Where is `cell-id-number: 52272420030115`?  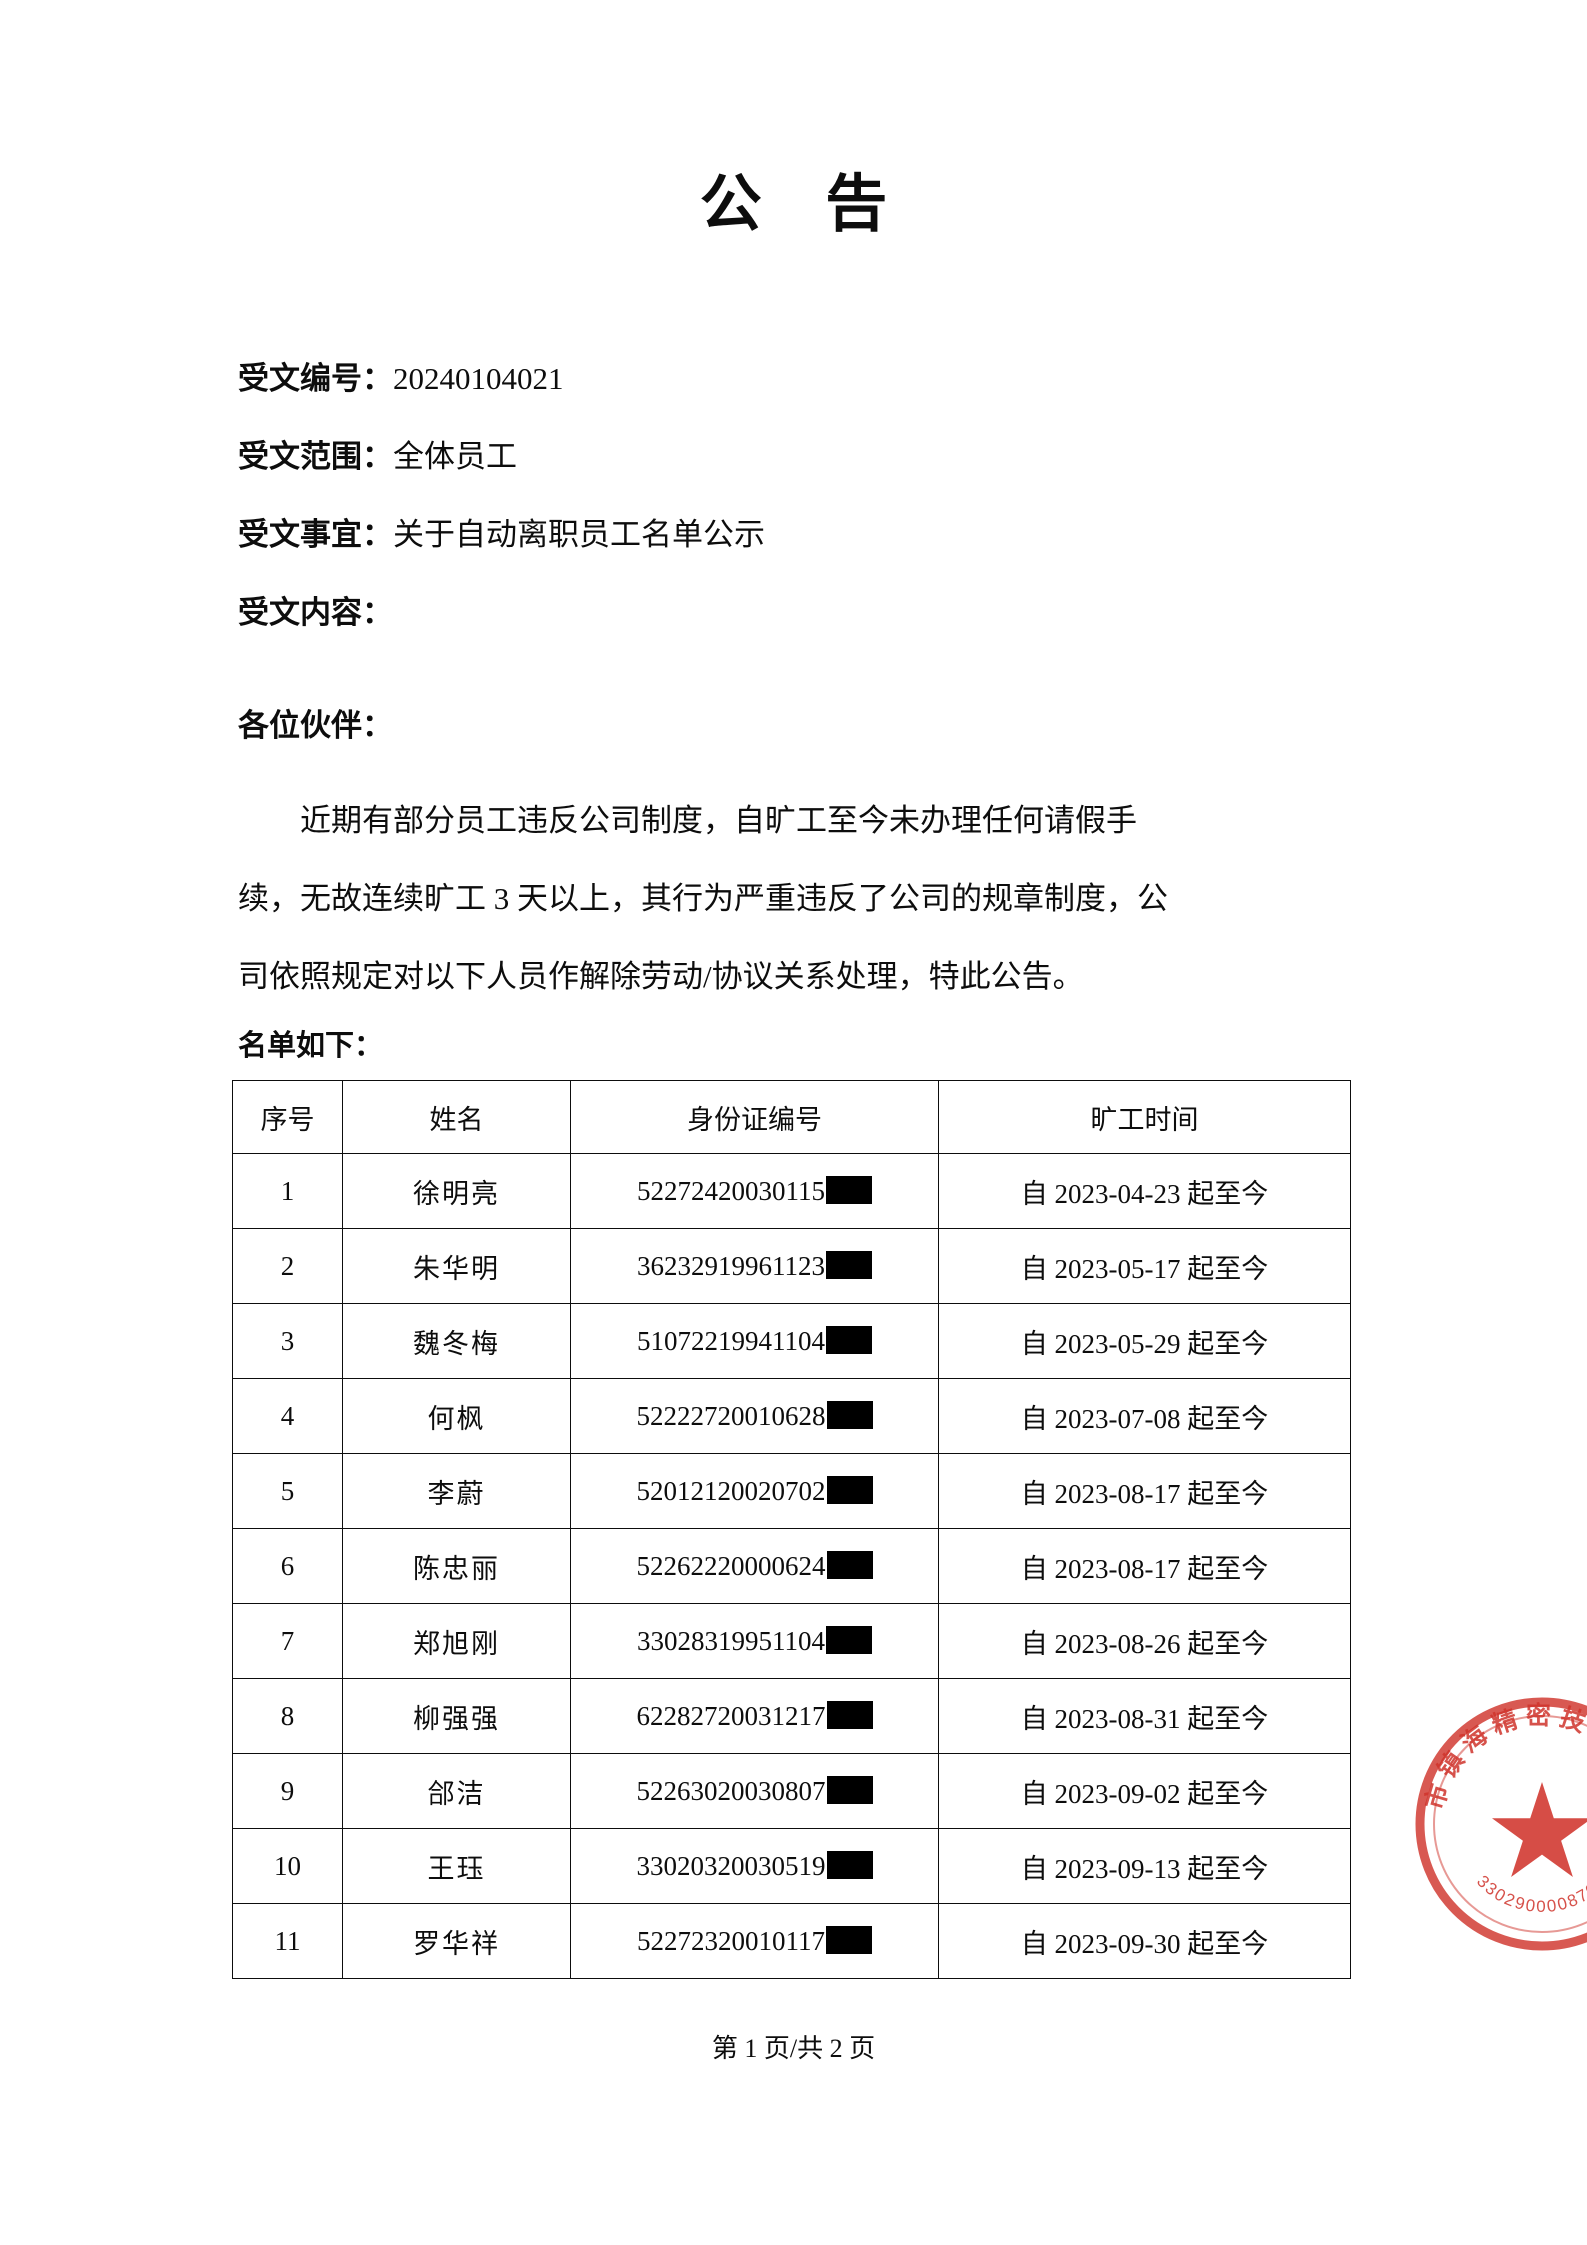 cell-id-number: 52272420030115 is located at coordinates (754, 1191).